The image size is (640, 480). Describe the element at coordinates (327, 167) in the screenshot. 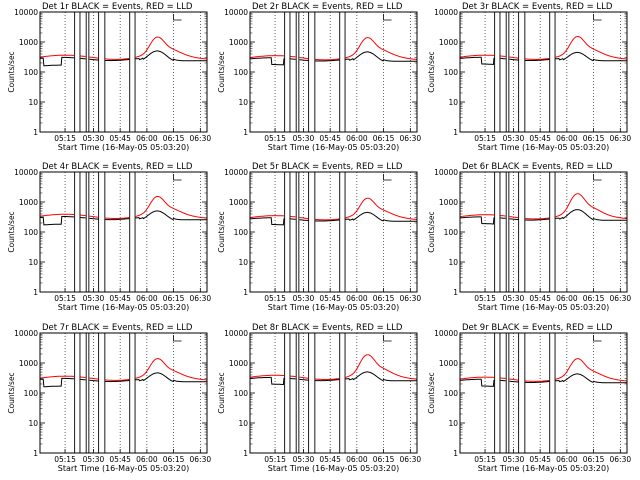

I see `chart-title: Det 5r BLACK = Events, RED = LLD` at that location.